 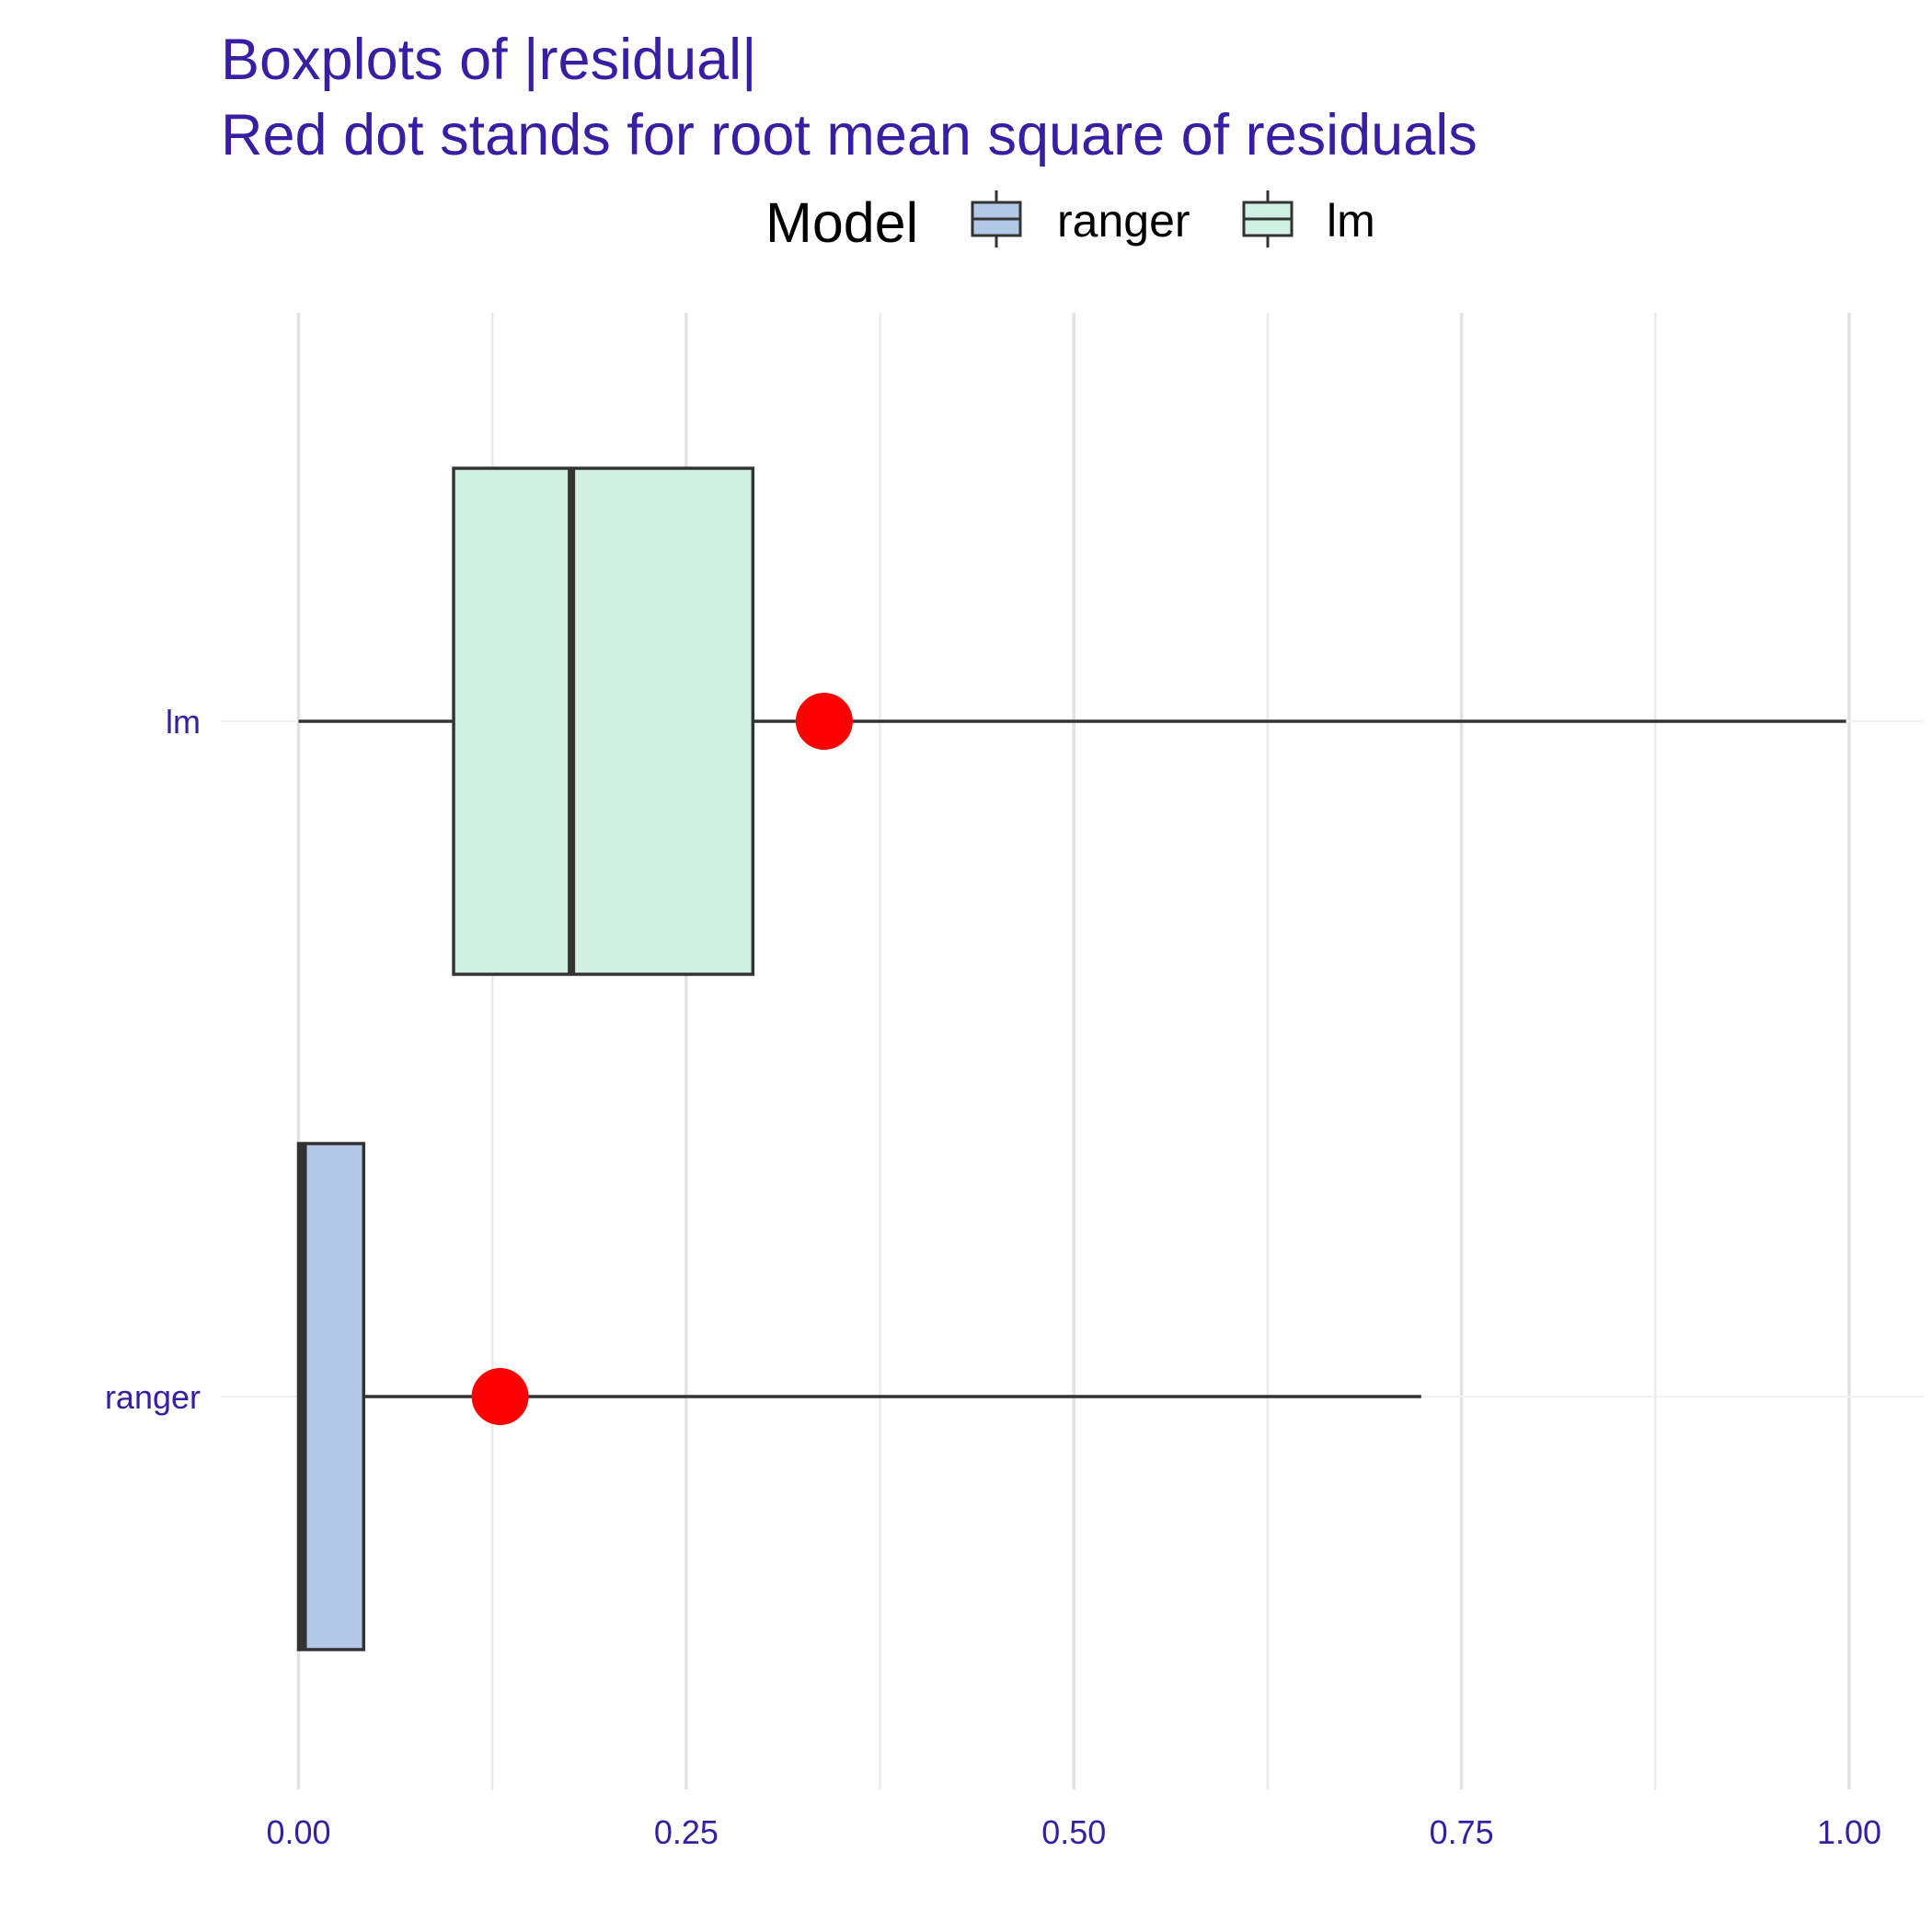 I want to click on x-tick-label: 0.25, so click(x=686, y=1832).